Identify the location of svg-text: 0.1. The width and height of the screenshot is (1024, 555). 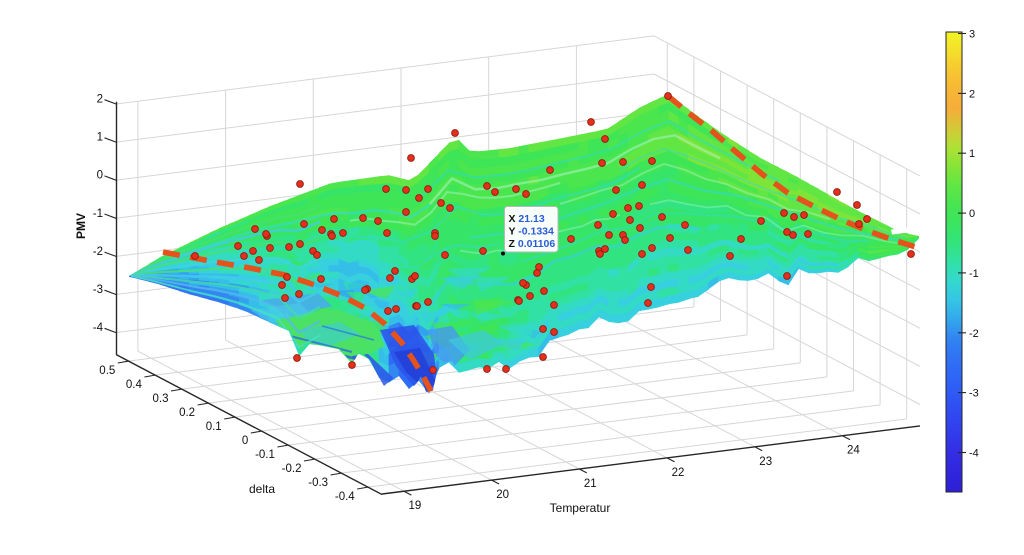
(214, 427).